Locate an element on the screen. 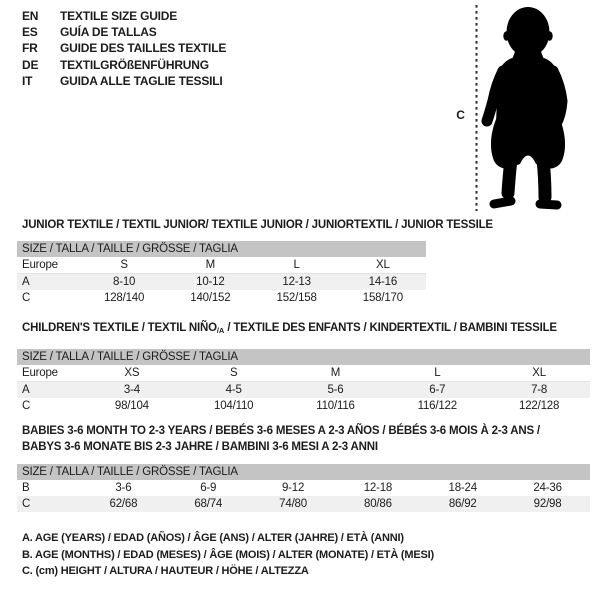 This screenshot has width=600, height=600. table-cell: 18-24 is located at coordinates (463, 488).